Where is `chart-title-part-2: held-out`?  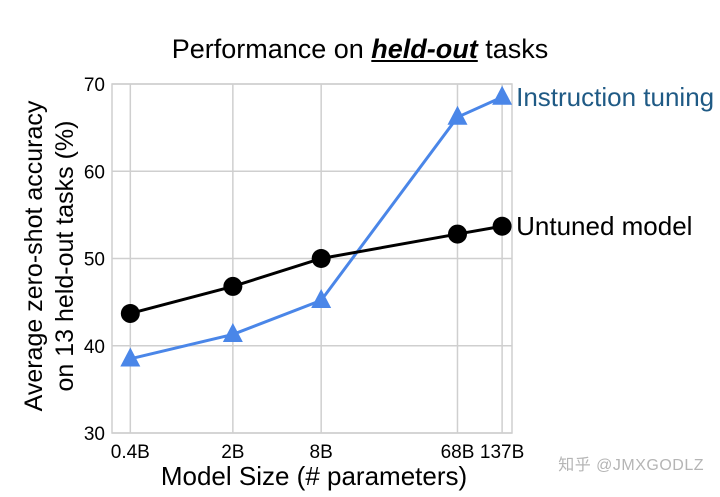 chart-title-part-2: held-out is located at coordinates (424, 49).